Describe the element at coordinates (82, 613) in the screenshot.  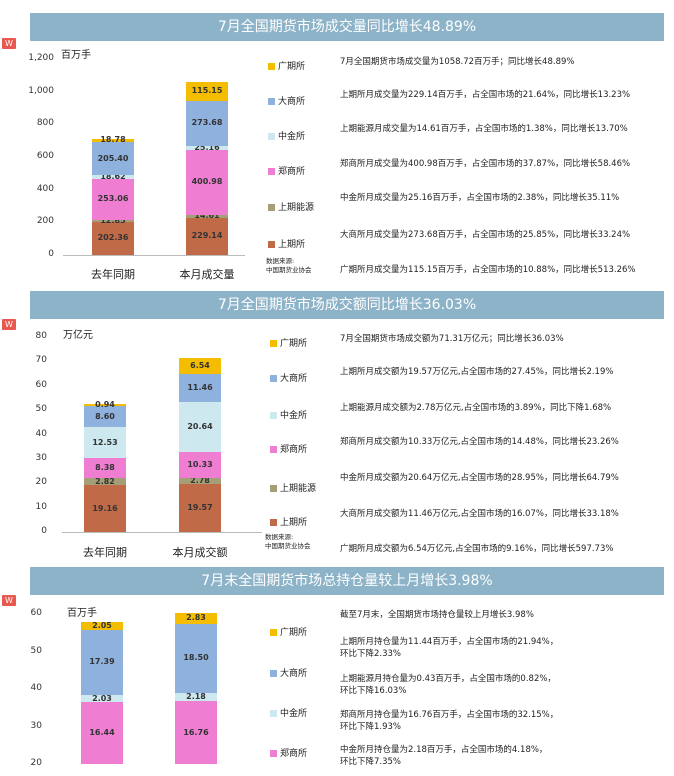
I see `chart3-unit: 百万手` at that location.